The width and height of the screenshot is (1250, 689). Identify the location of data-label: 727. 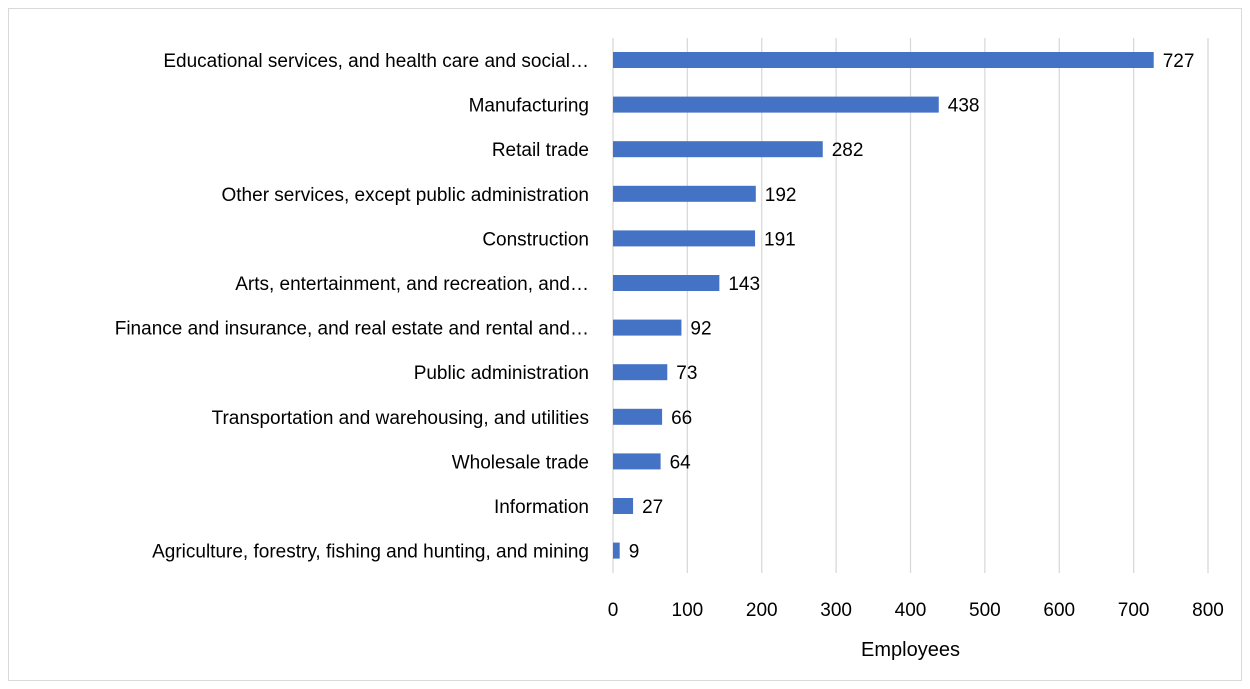
(1179, 61).